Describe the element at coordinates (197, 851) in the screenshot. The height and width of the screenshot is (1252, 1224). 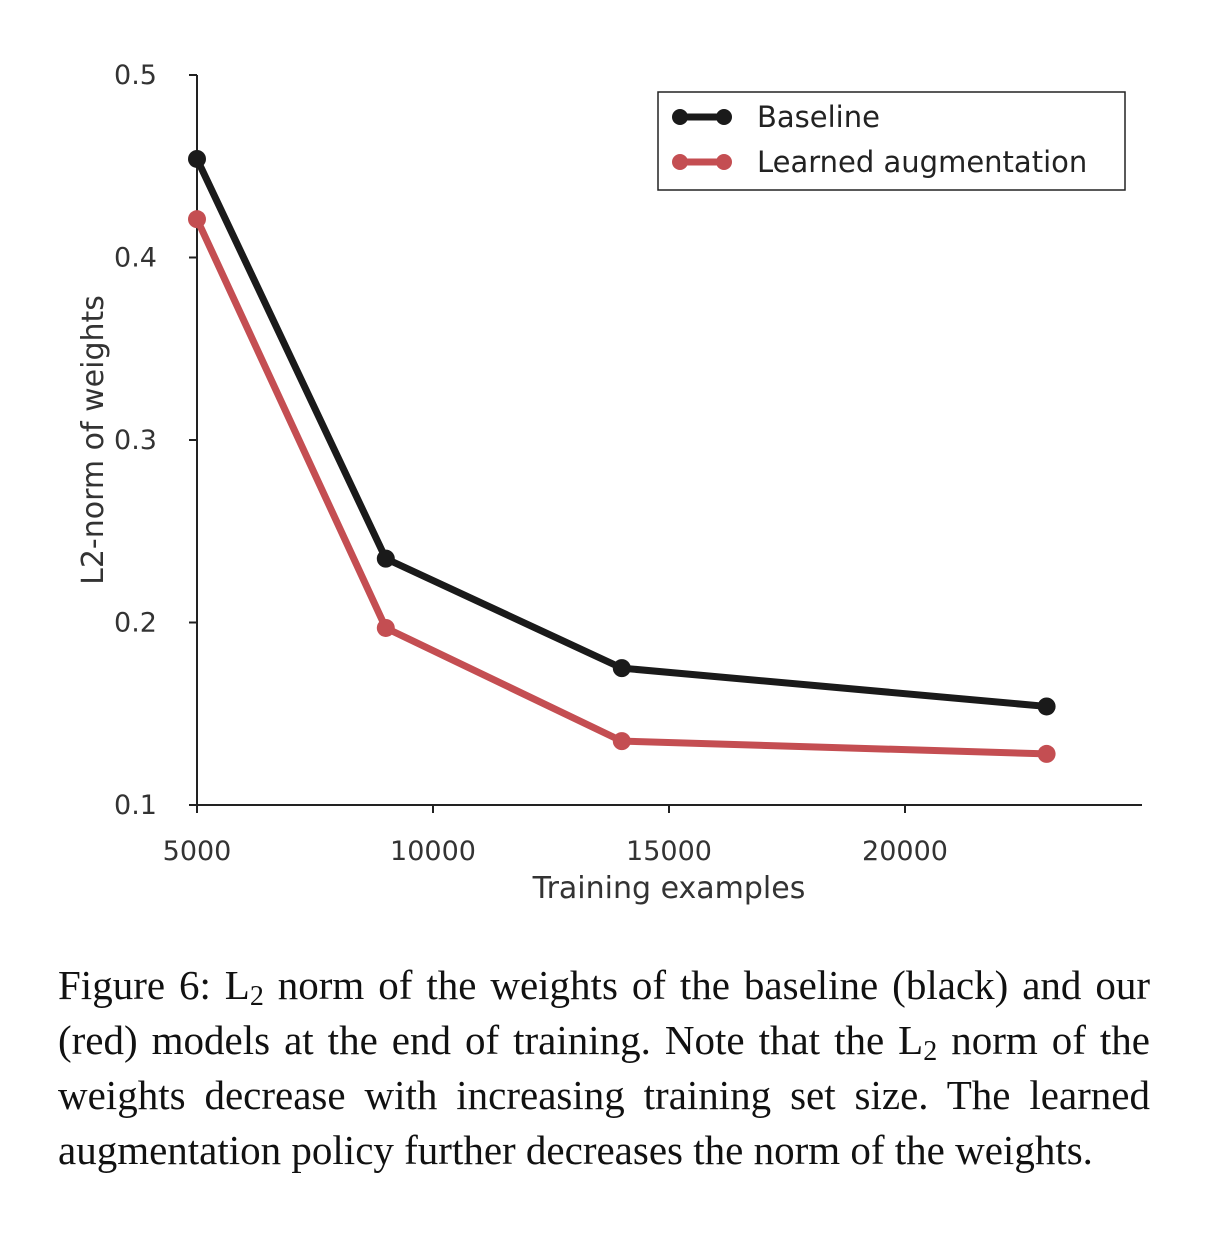
I see `x-tick-label: 5000` at that location.